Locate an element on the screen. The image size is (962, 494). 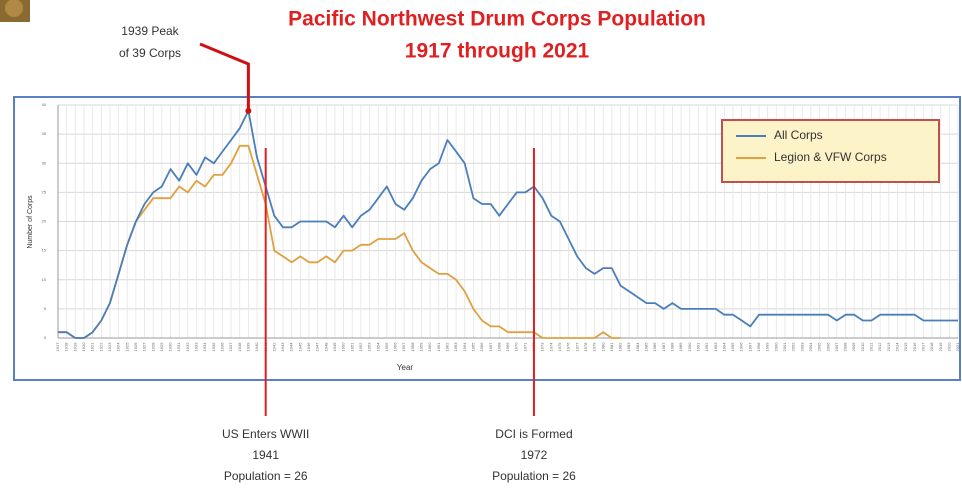
x-tick-label: 1936 is located at coordinates (221, 347).